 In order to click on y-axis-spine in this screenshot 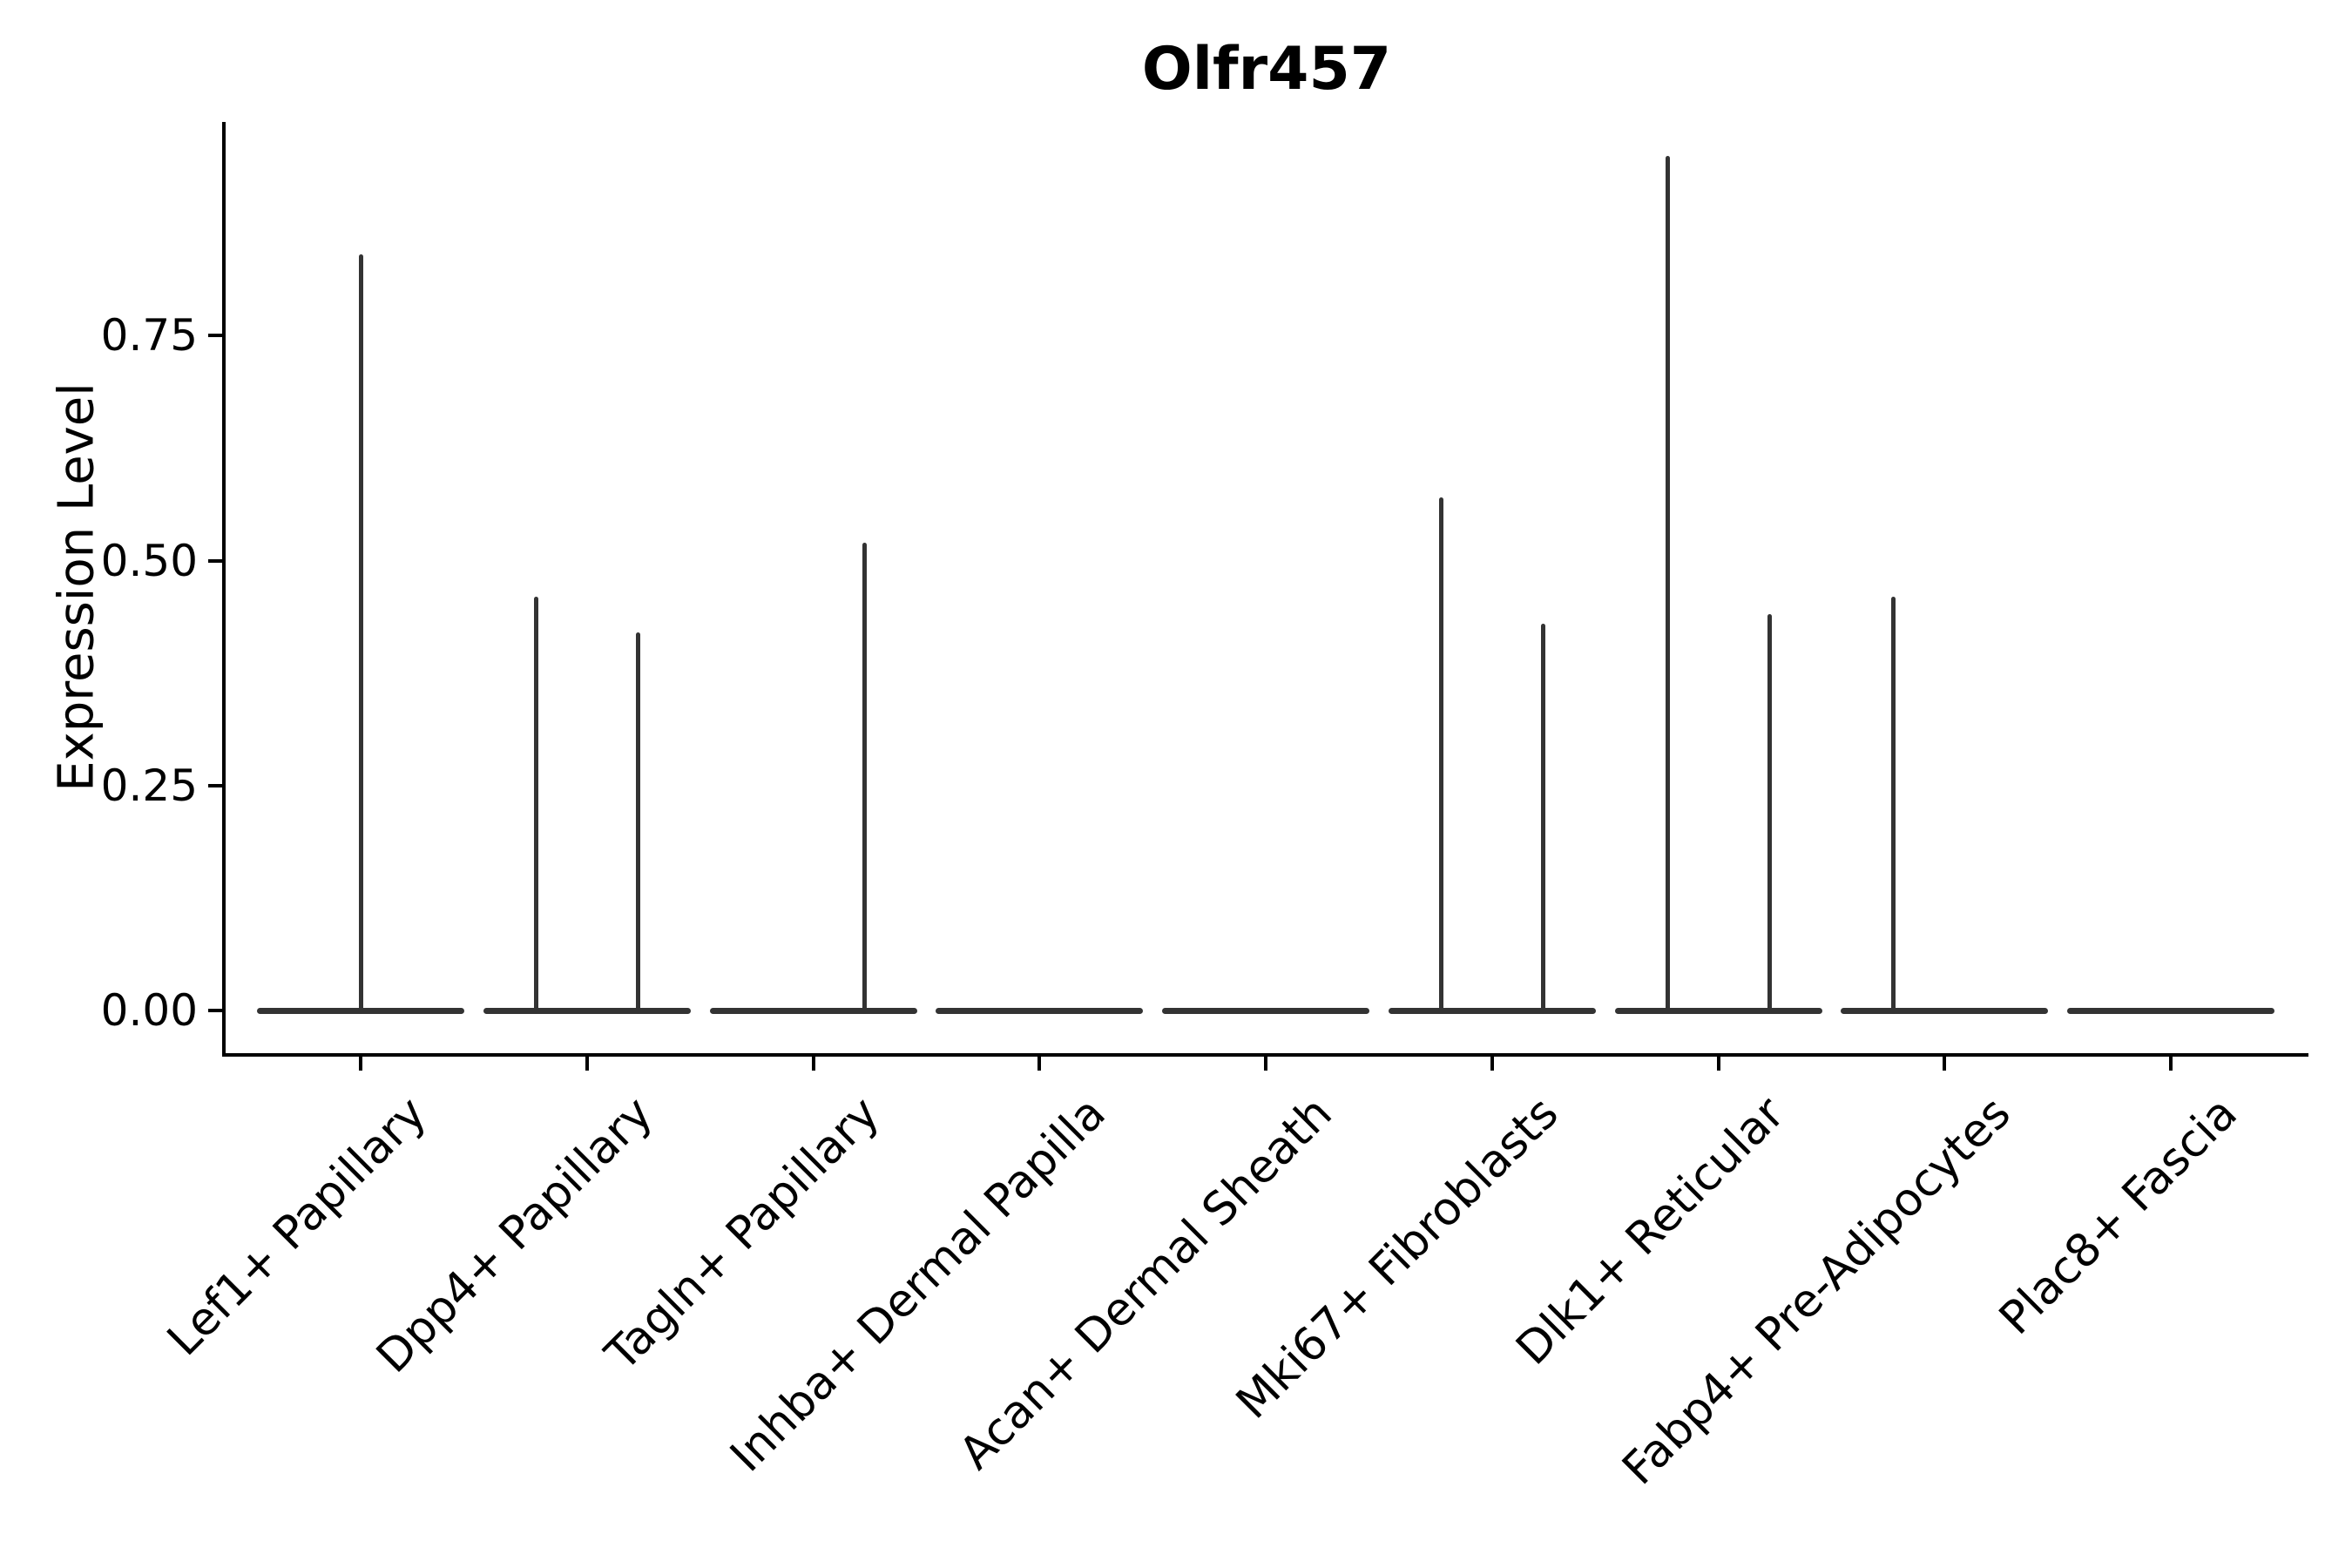, I will do `click(224, 589)`.